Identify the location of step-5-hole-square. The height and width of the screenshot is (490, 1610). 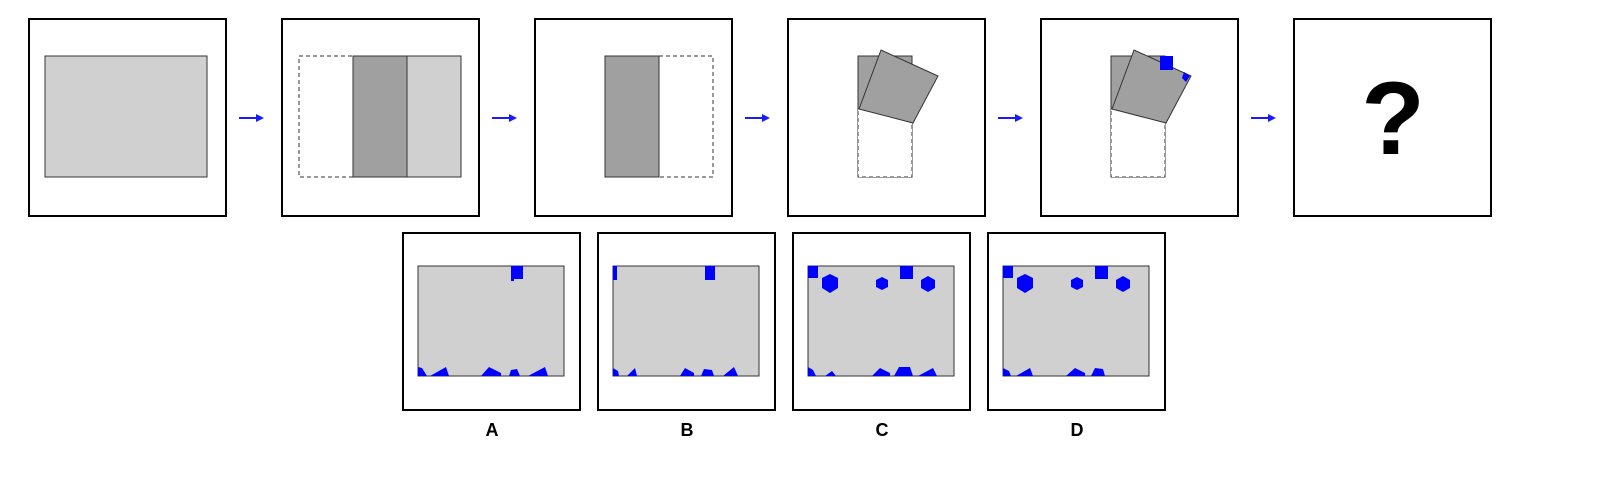
(1166, 63).